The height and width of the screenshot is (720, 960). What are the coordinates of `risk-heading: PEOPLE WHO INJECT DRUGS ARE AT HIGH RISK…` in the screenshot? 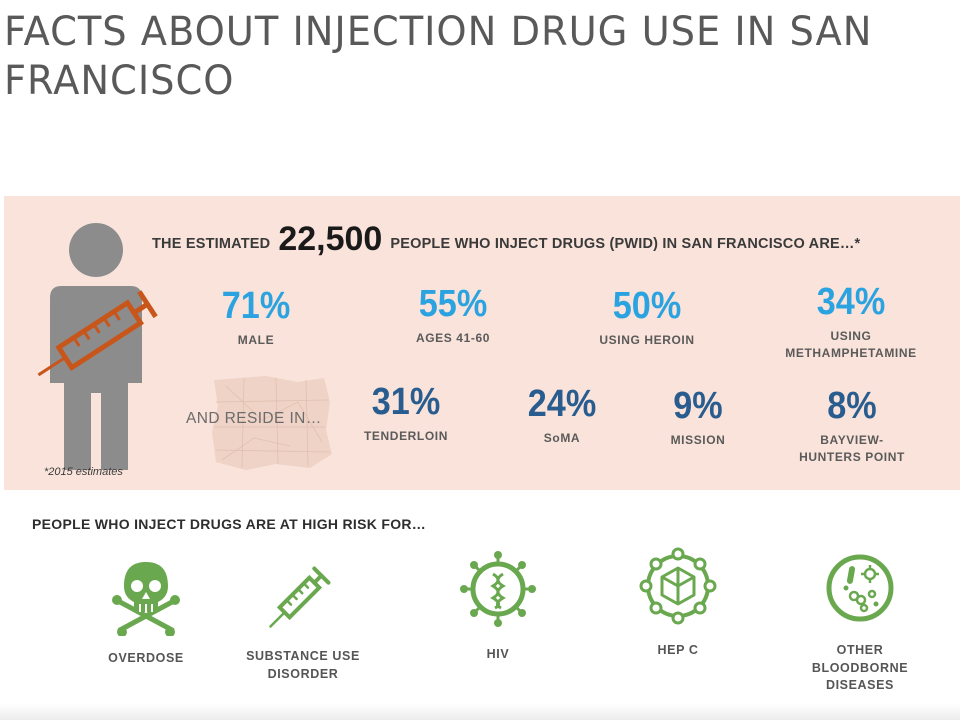 It's located at (229, 524).